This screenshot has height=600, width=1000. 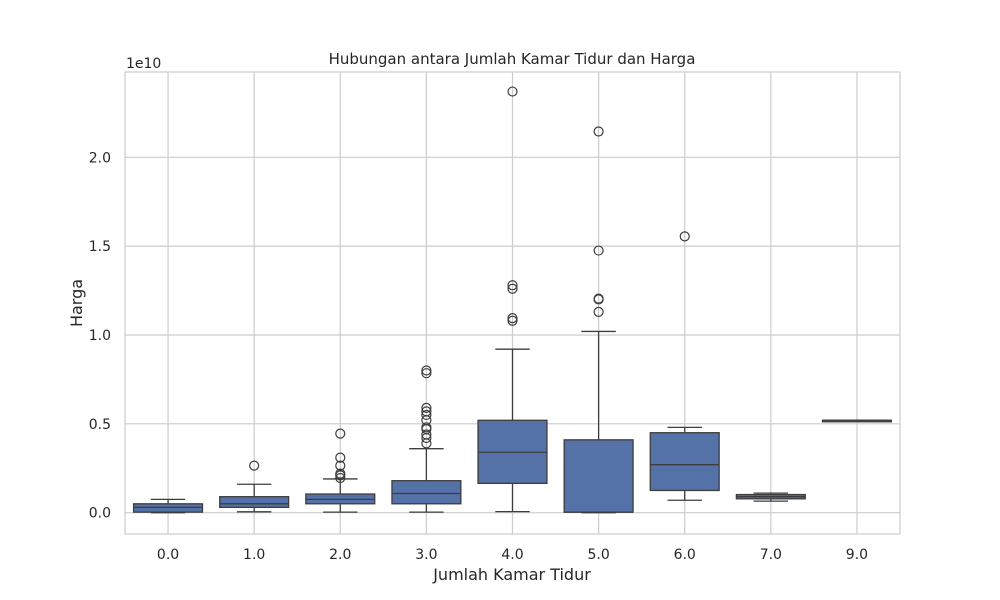 What do you see at coordinates (100, 336) in the screenshot?
I see `y-tick-label: 1.0` at bounding box center [100, 336].